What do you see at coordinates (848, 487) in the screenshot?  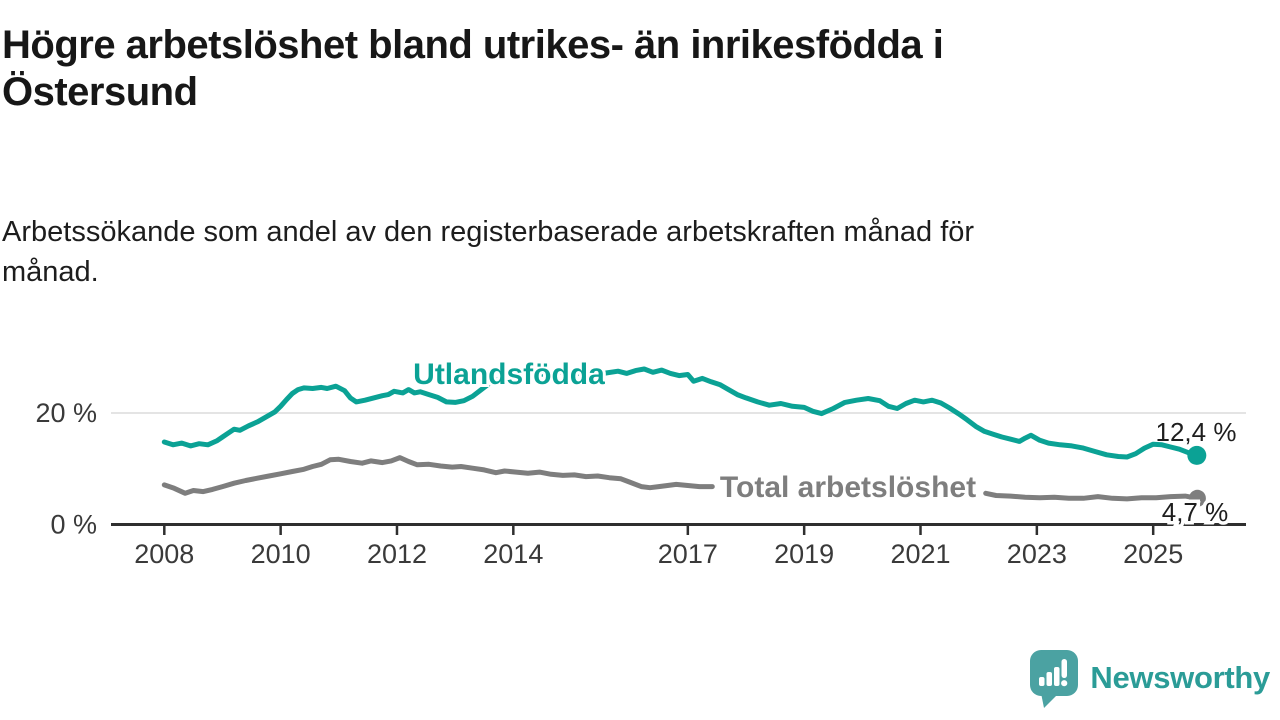 I see `series-label-total: Total arbetslöshet` at bounding box center [848, 487].